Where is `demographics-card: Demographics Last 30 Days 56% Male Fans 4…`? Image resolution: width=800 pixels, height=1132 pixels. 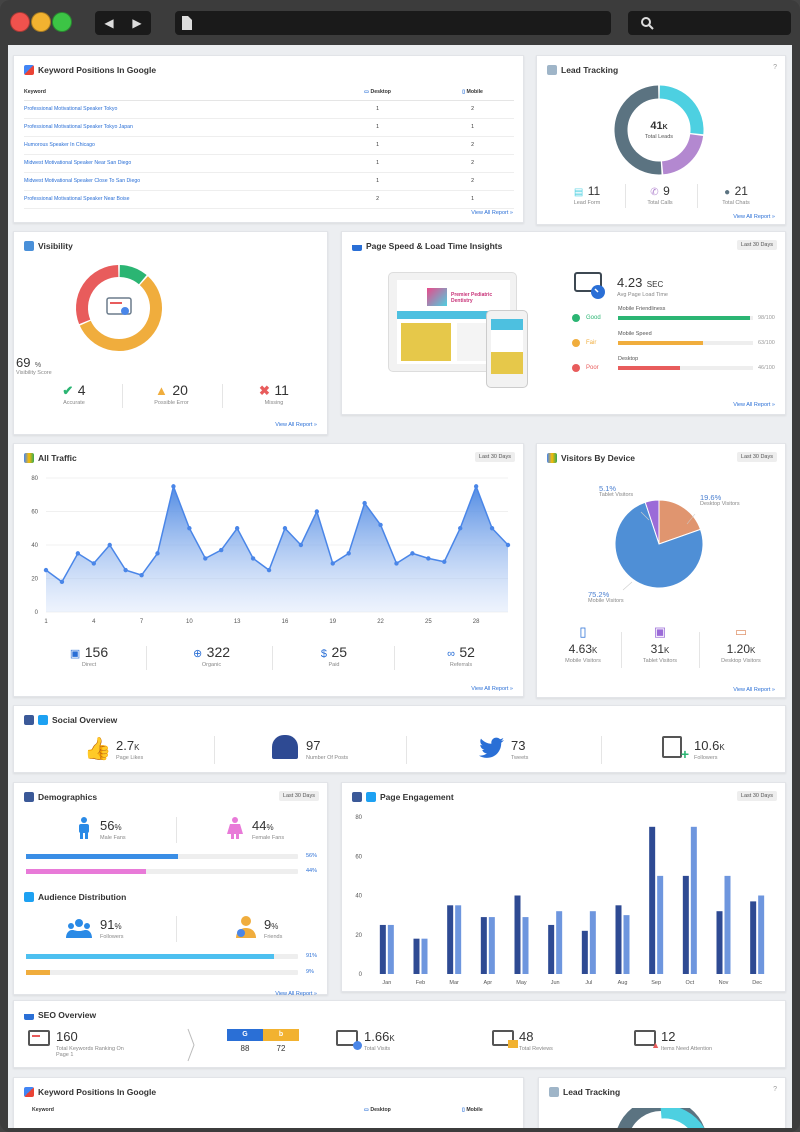 demographics-card: Demographics Last 30 Days 56% Male Fans 4… is located at coordinates (170, 889).